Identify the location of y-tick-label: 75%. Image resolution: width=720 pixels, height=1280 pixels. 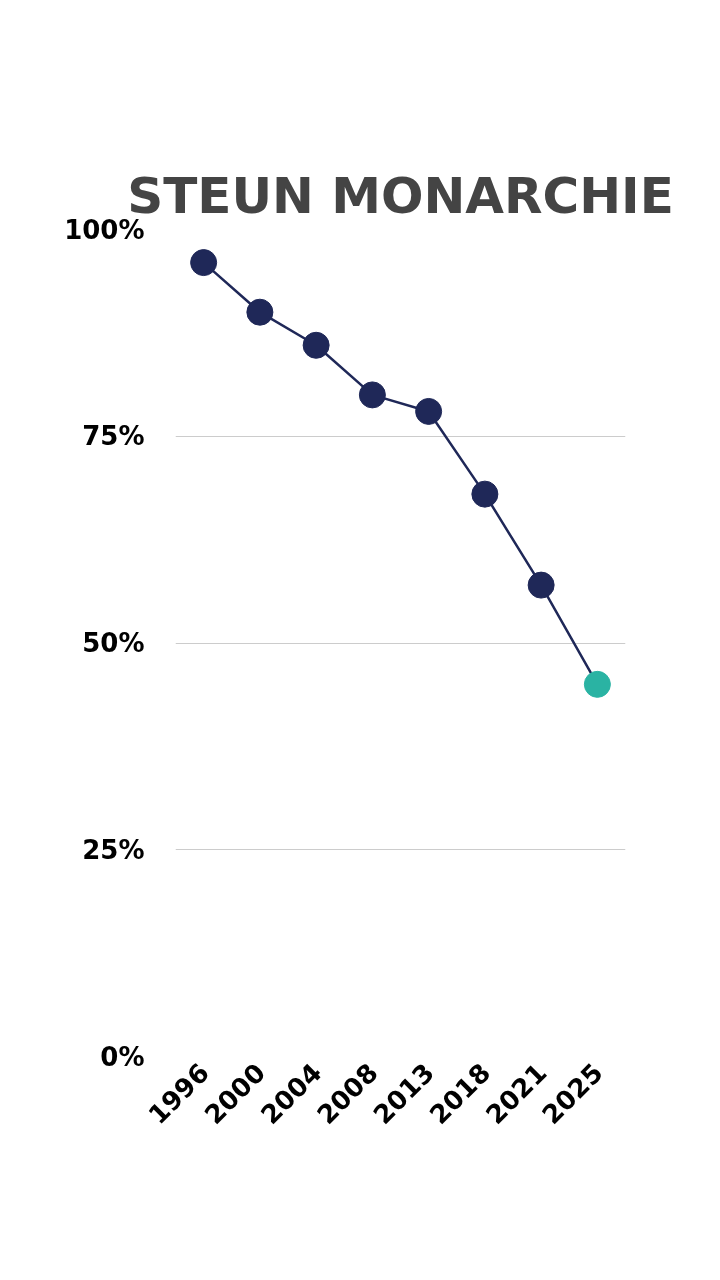
(113, 436).